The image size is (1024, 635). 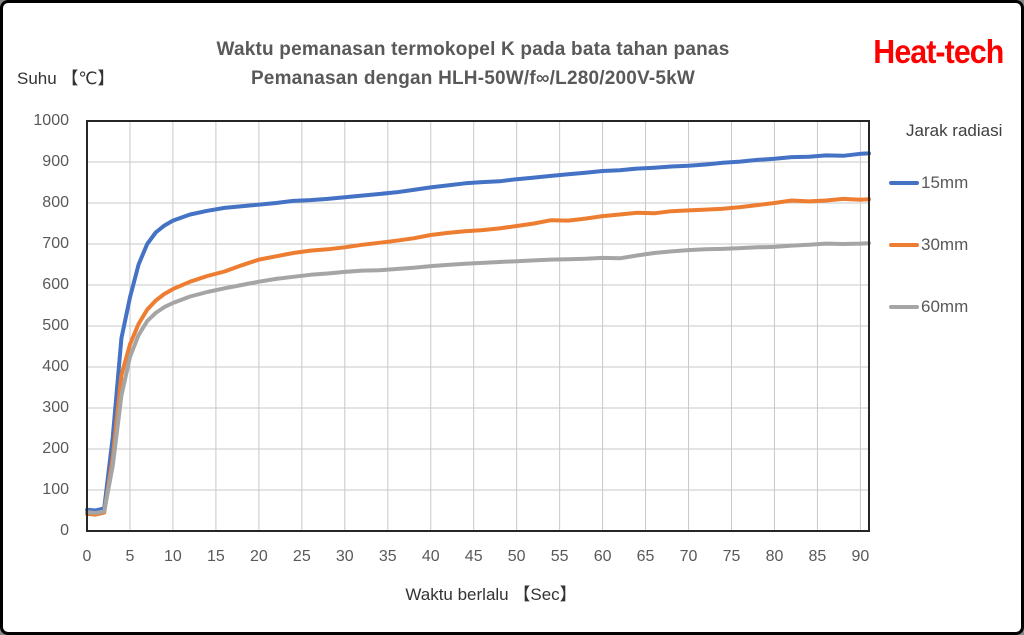 I want to click on y-axis-title: Suhu 【℃】, so click(x=66, y=78).